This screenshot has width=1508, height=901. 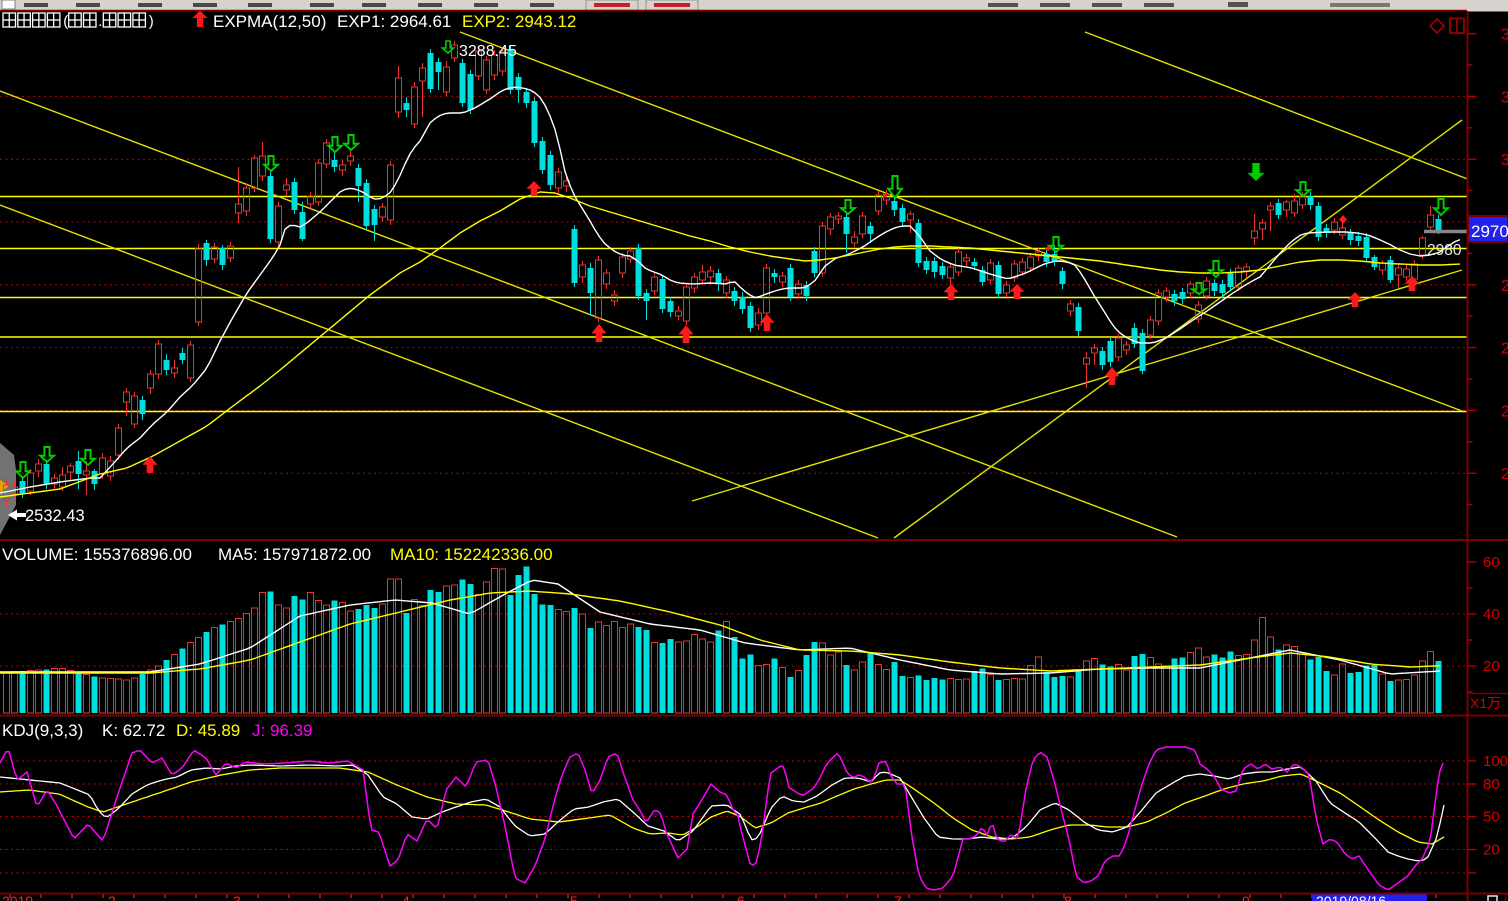 What do you see at coordinates (1351, 897) in the screenshot?
I see `svg-text: 2019/08/16` at bounding box center [1351, 897].